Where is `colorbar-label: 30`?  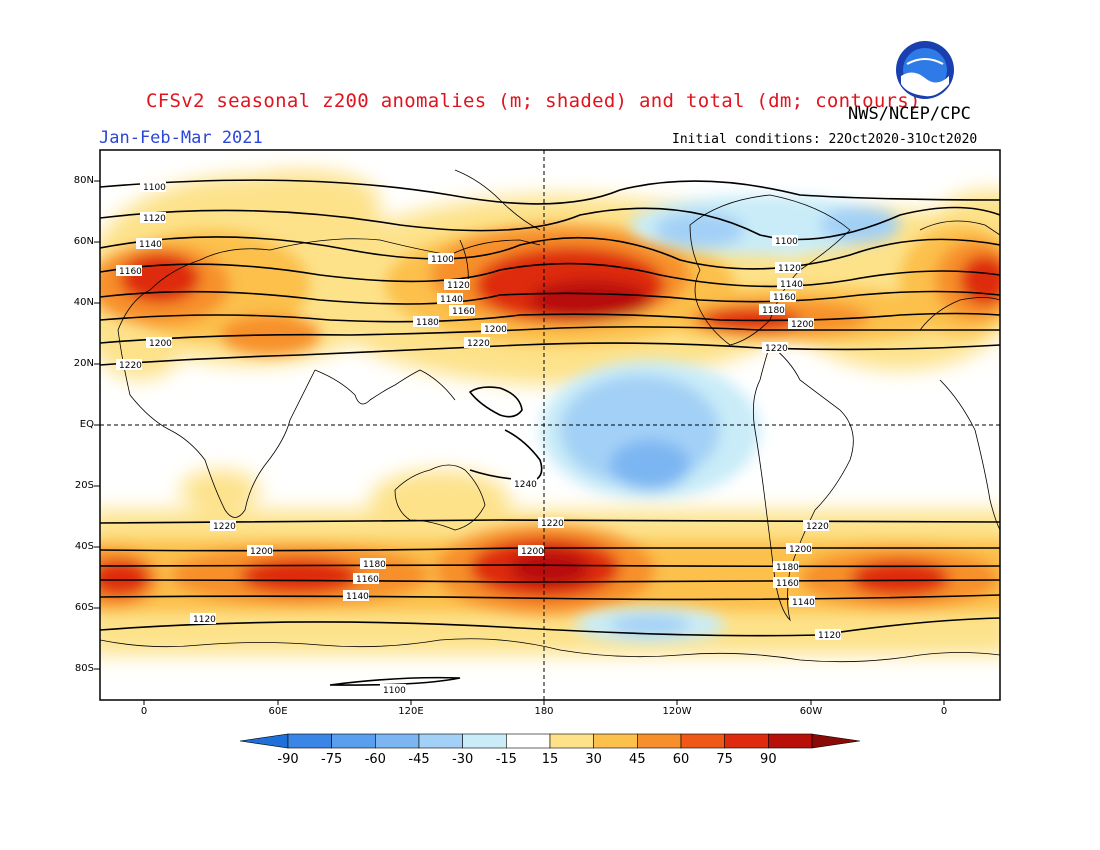
colorbar-label: 30 is located at coordinates (593, 759).